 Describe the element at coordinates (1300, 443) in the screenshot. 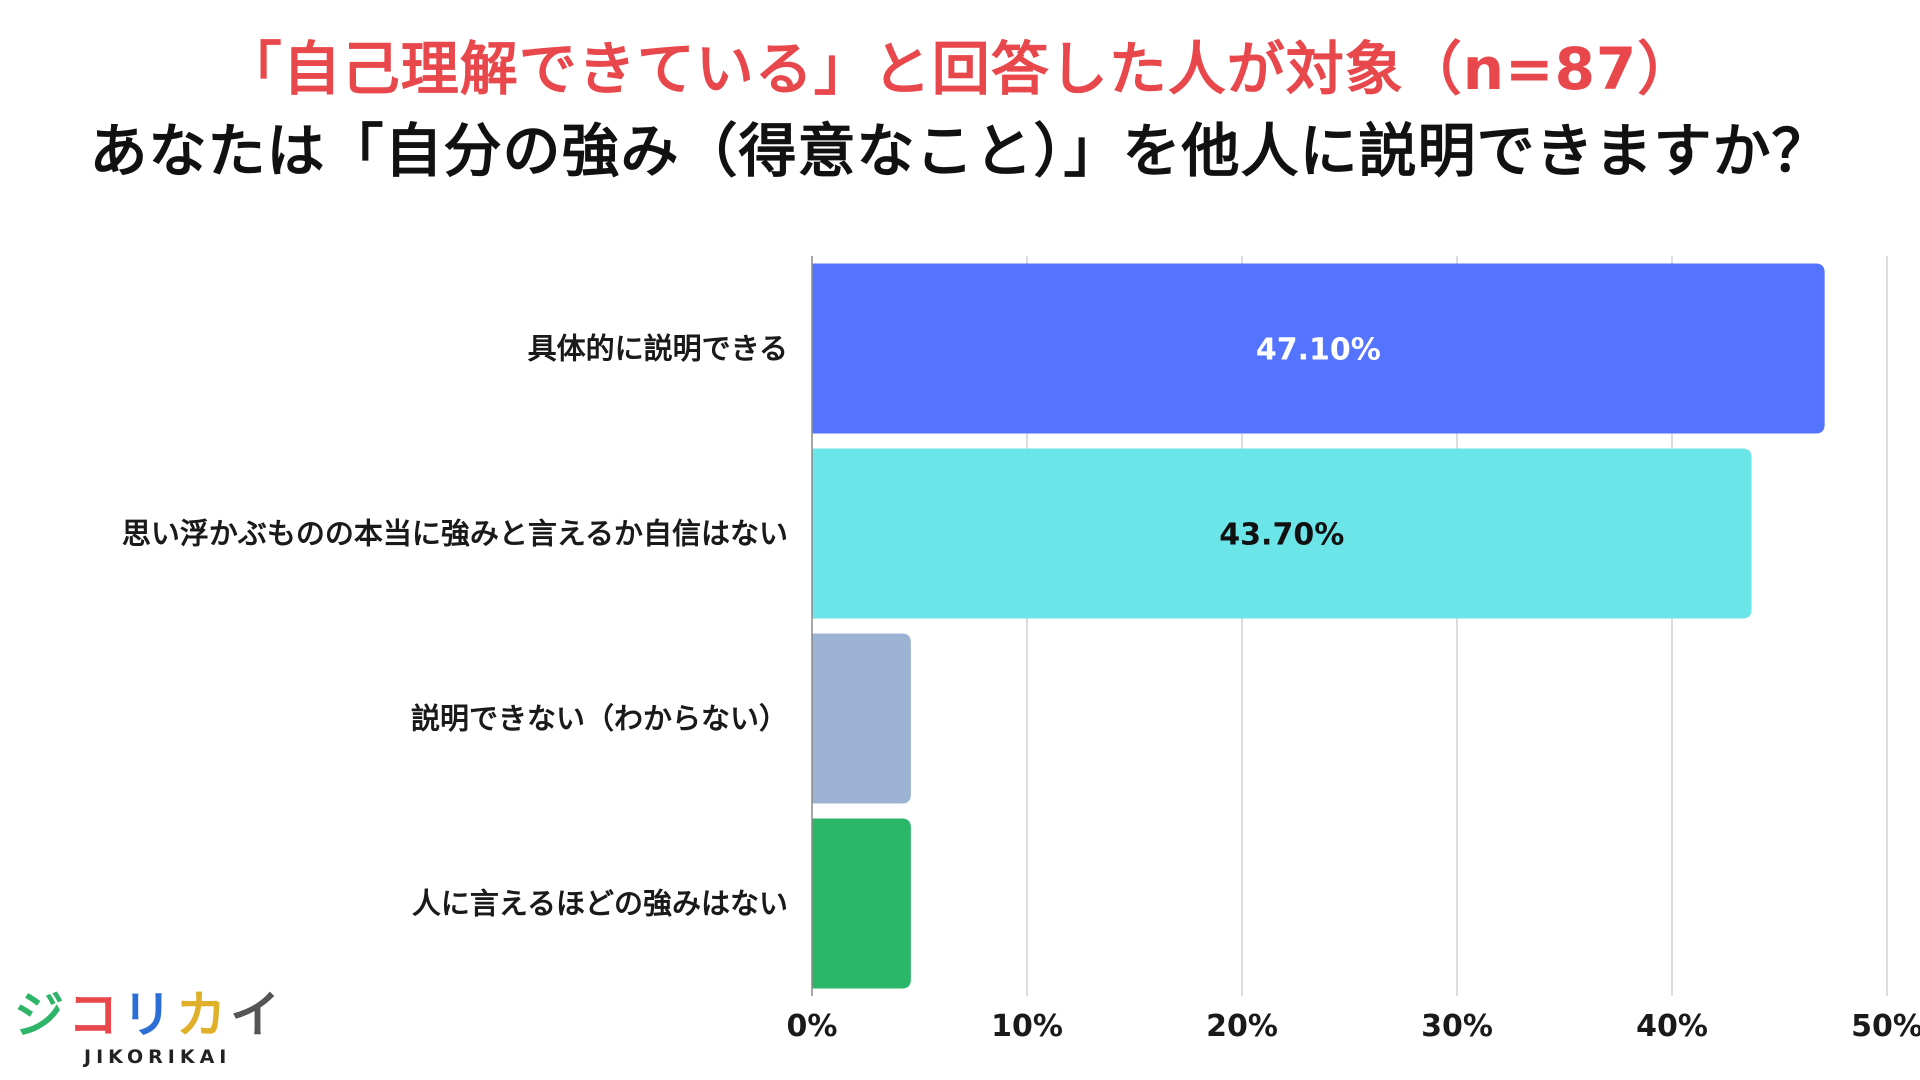

I see `value-labels: 47.10% 43.70%` at that location.